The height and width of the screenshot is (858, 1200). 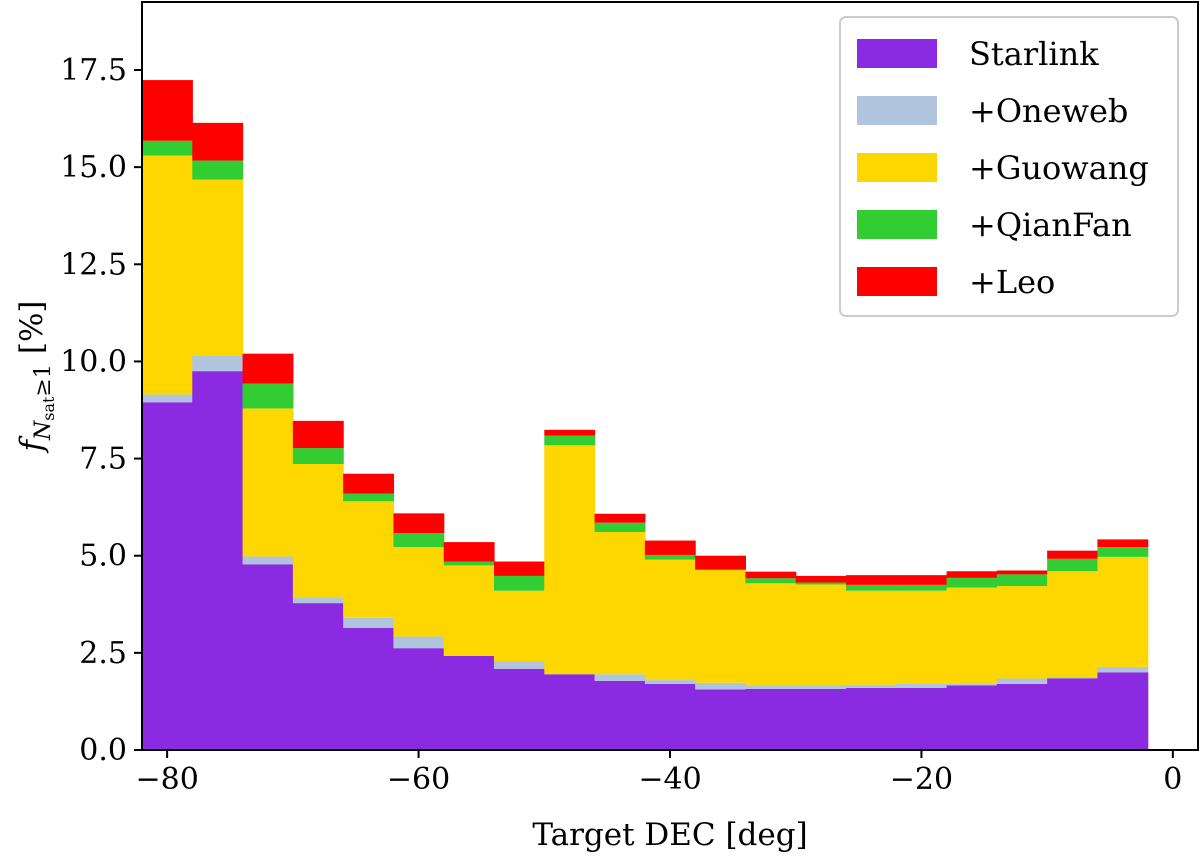 I want to click on legend-label-qianfan: +QianFan, so click(x=1050, y=225).